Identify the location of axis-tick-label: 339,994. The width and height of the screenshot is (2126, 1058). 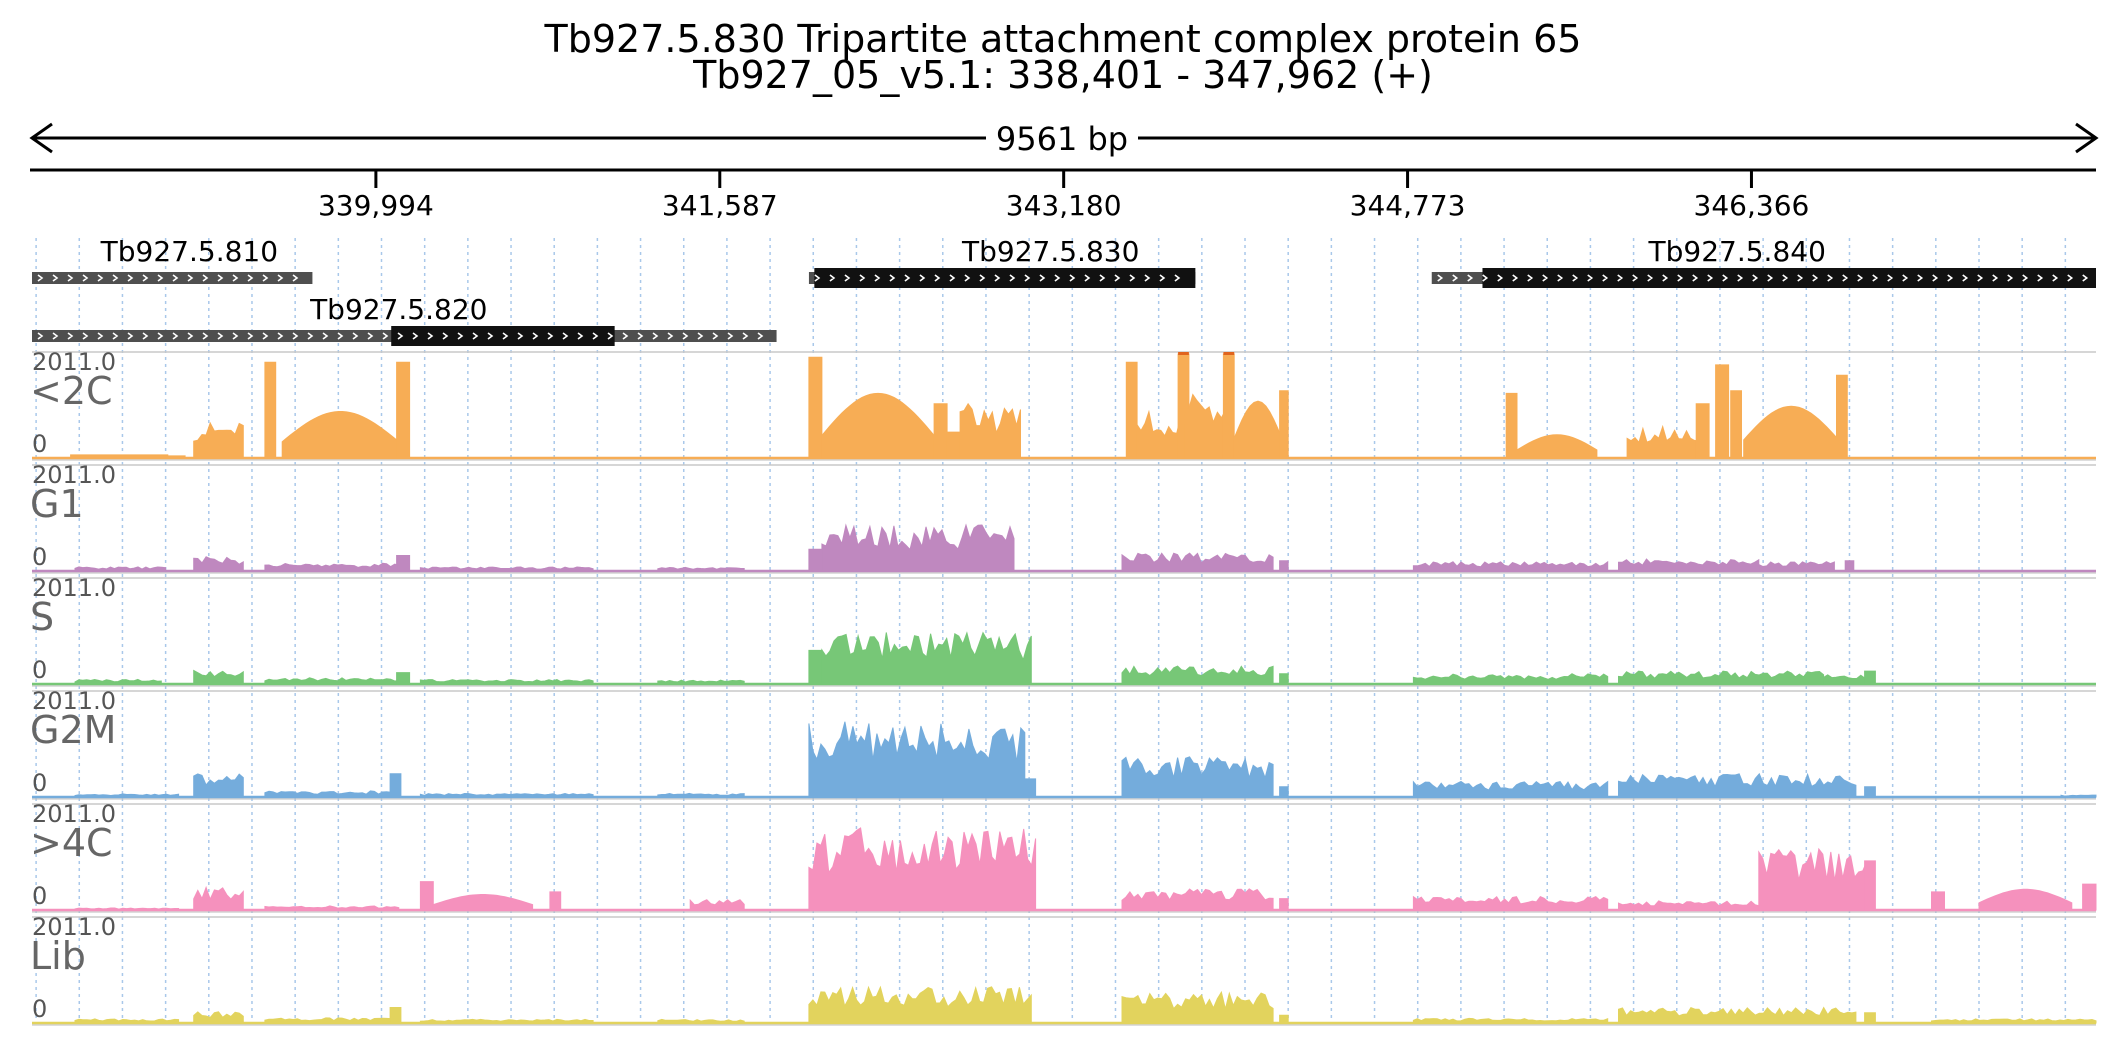
(376, 205).